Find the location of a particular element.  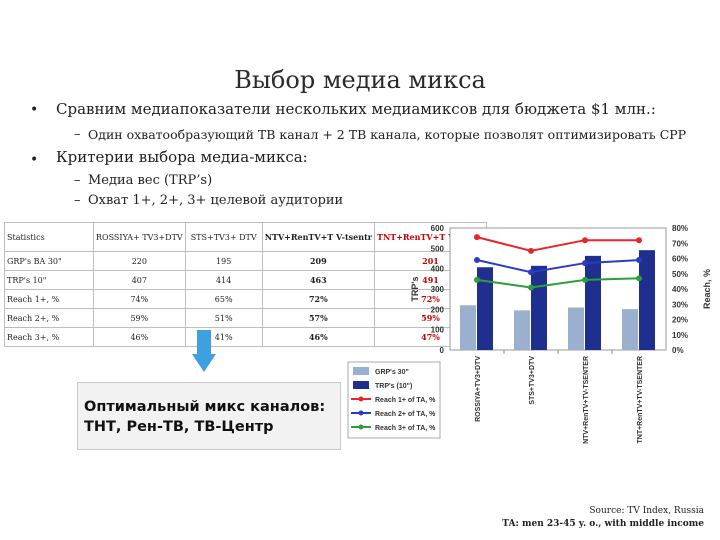

conclusion-line1: Оптимальный микс каналов: is located at coordinates (205, 407).